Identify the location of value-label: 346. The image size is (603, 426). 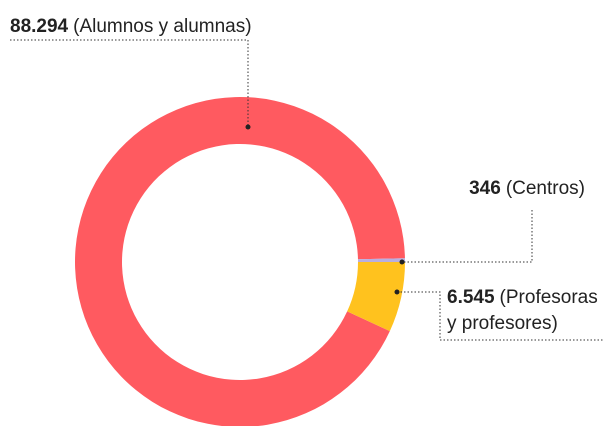
(485, 188).